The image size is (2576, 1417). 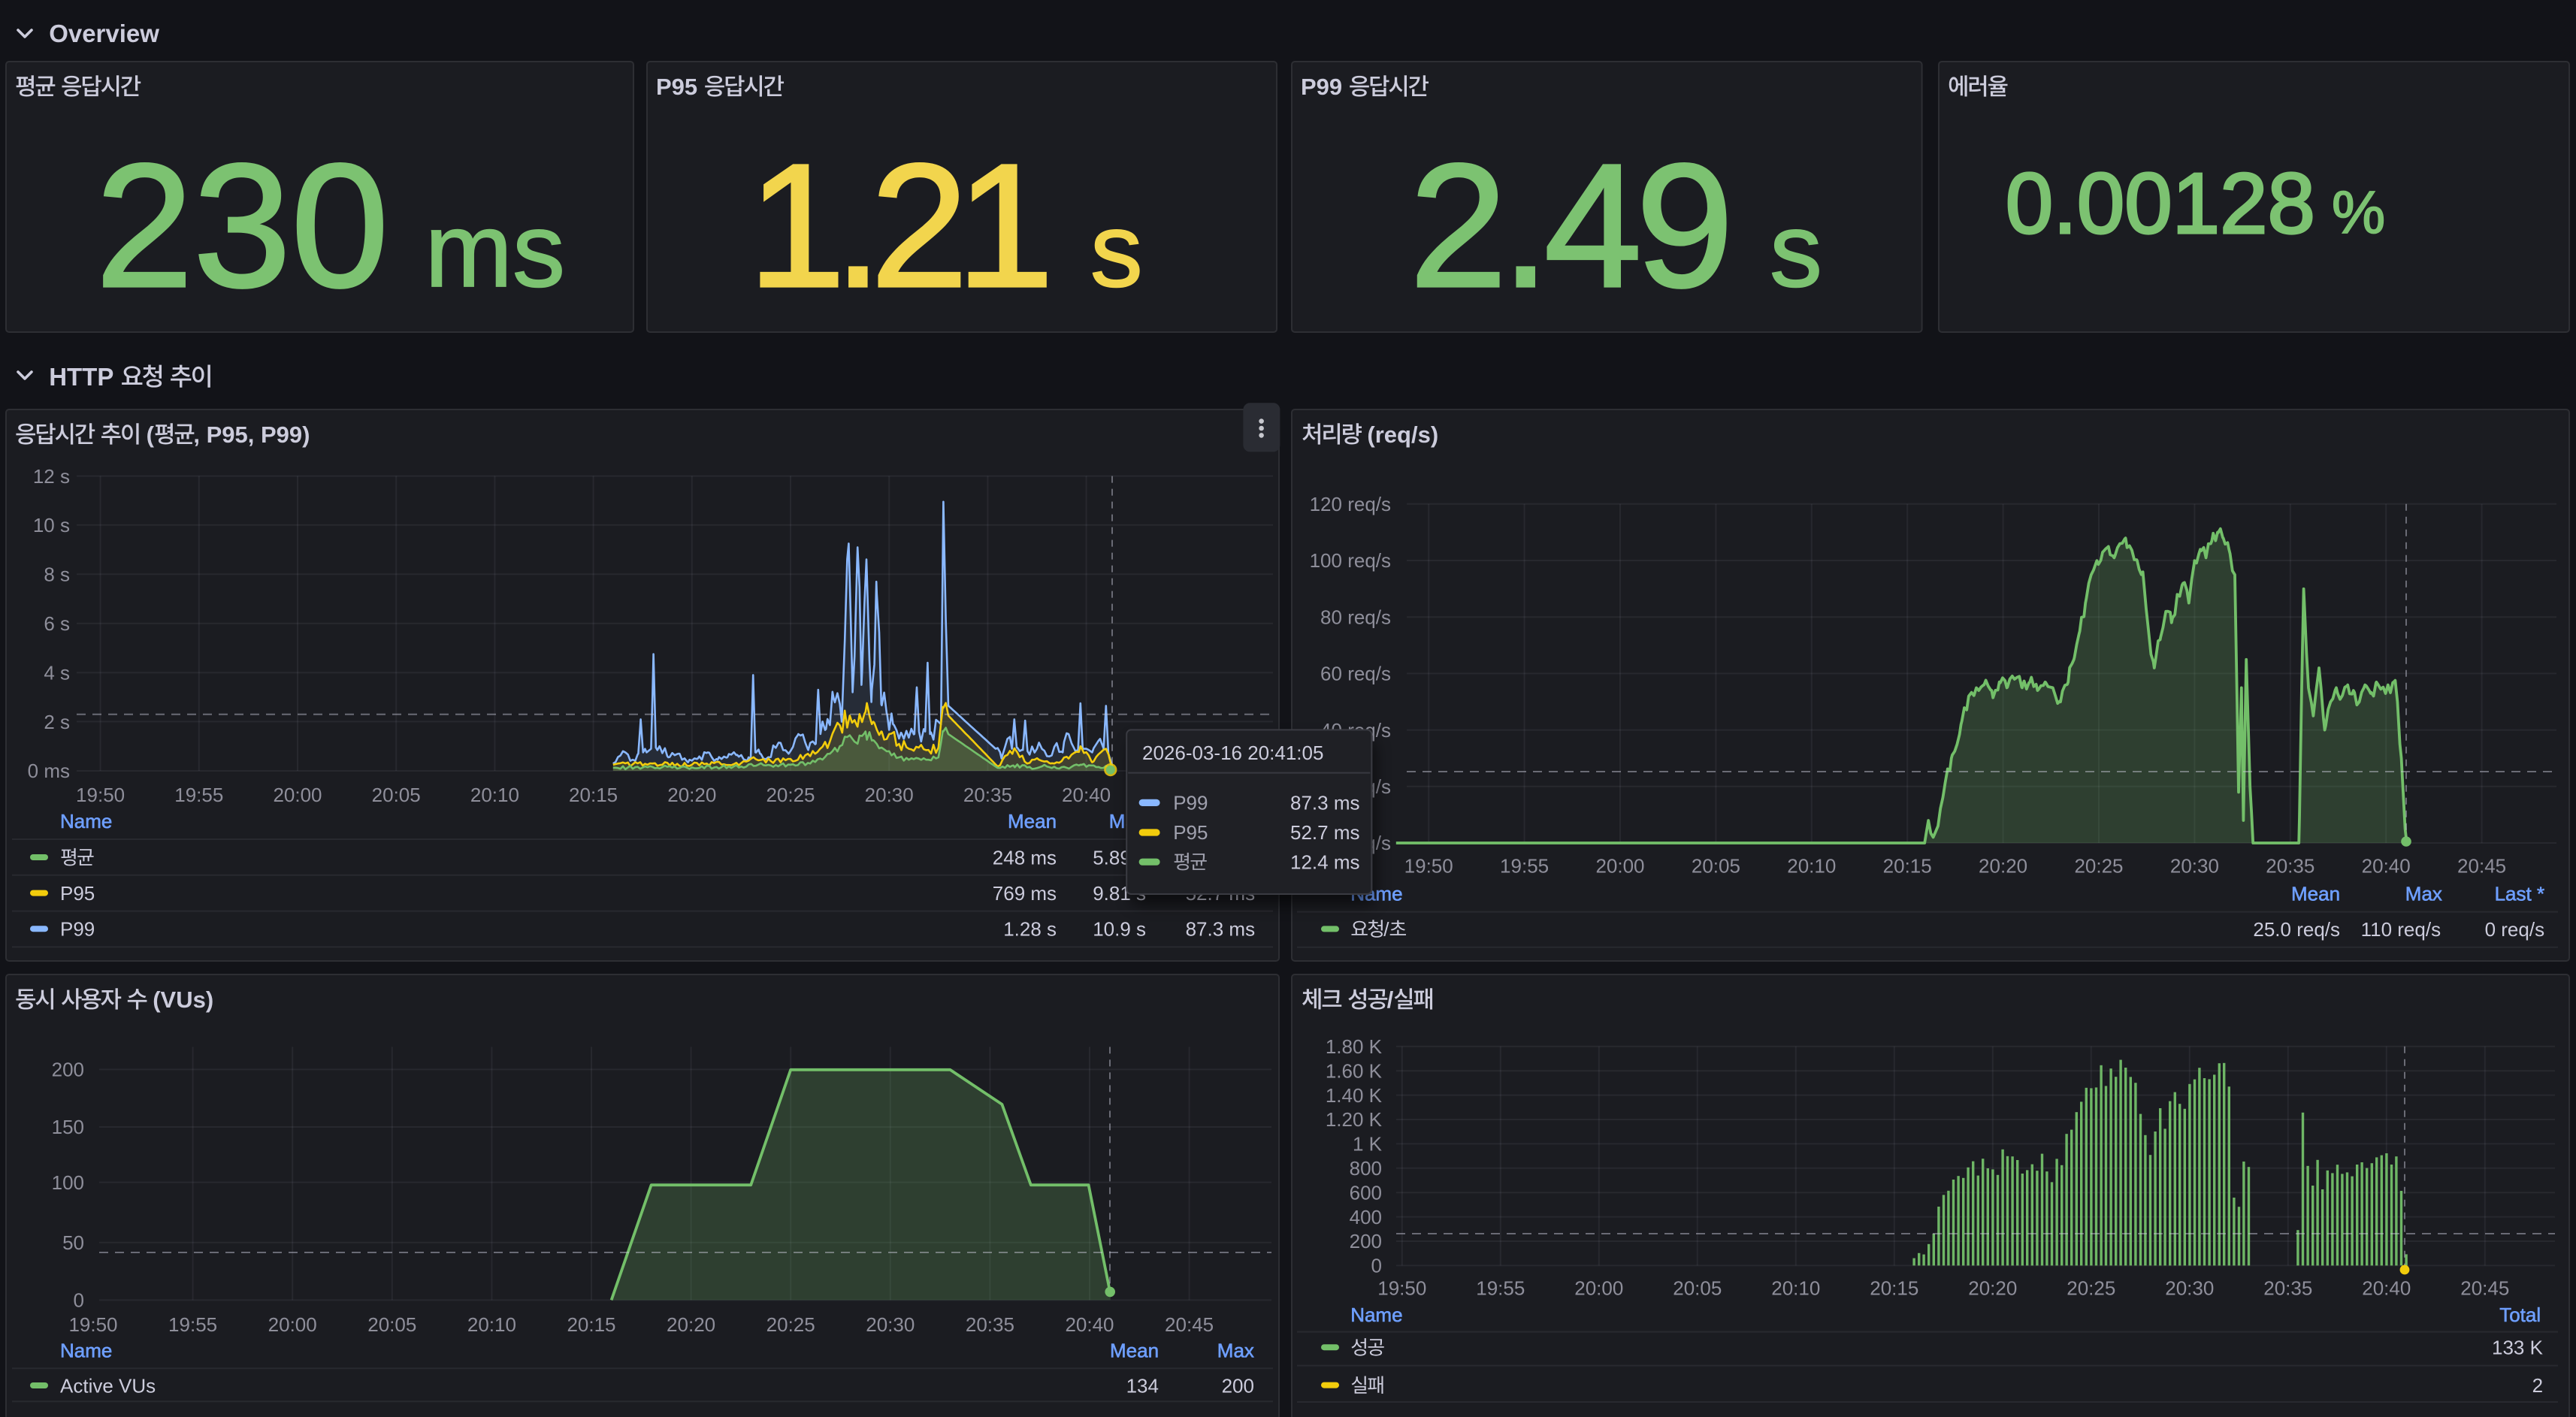 I want to click on svg-text: 769 ms, so click(x=1025, y=893).